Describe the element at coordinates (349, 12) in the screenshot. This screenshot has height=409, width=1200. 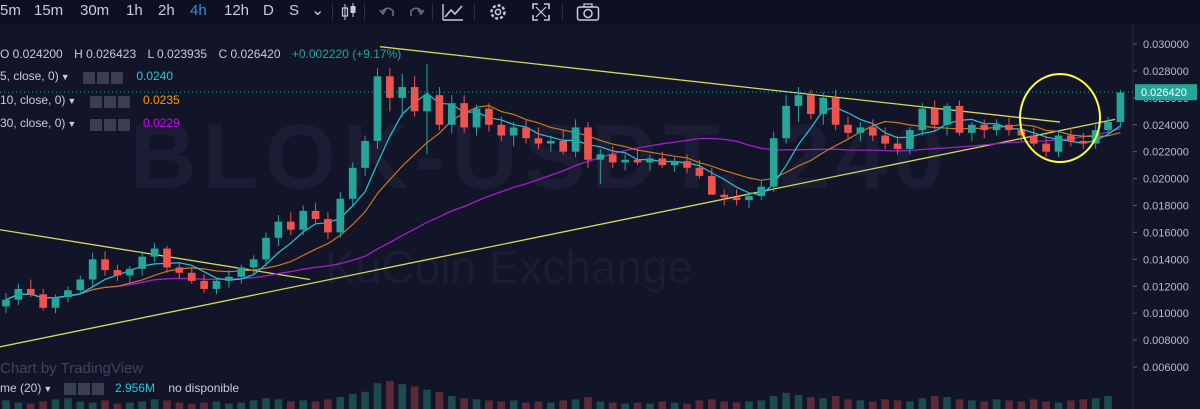
I see `candles-icon` at that location.